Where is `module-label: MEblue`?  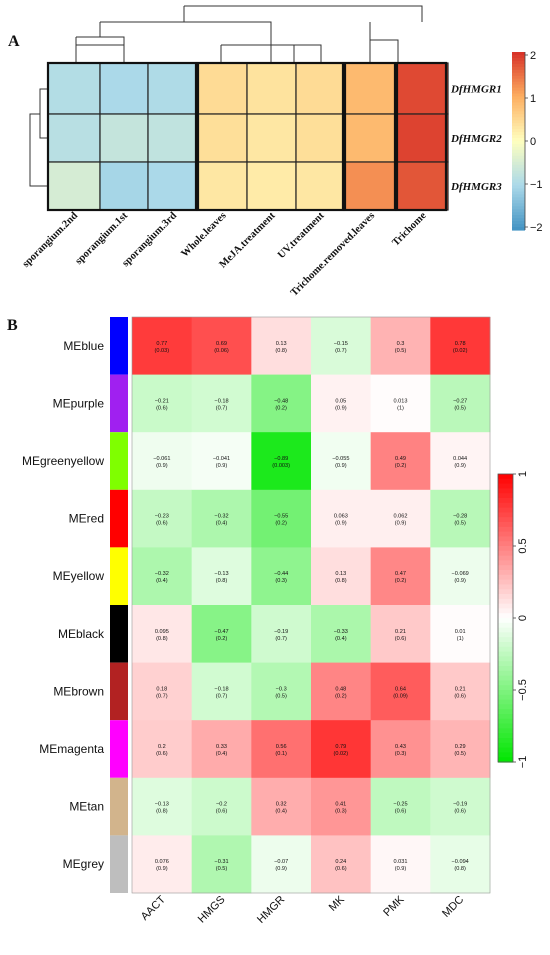
module-label: MEblue is located at coordinates (83, 346).